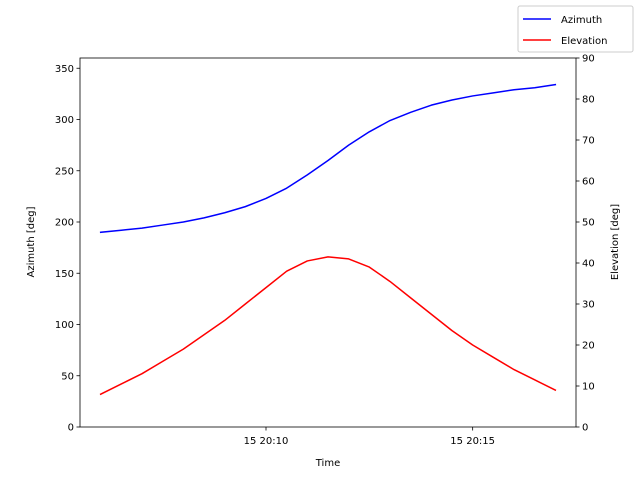 The height and width of the screenshot is (480, 640). What do you see at coordinates (588, 59) in the screenshot?
I see `y-tick-label-right: 90` at bounding box center [588, 59].